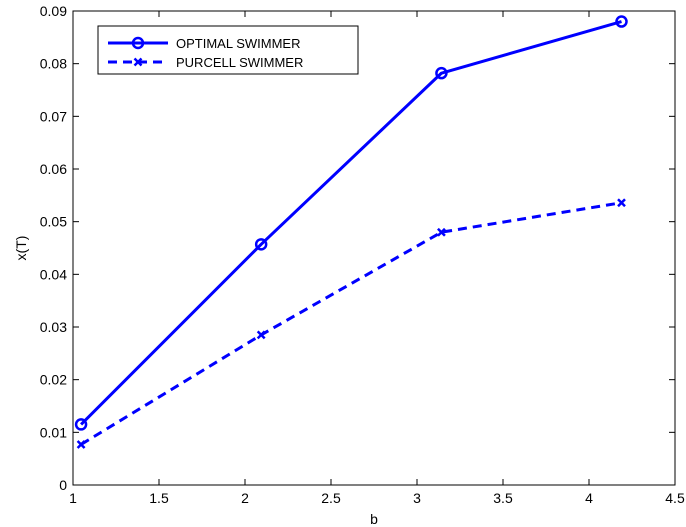 Image resolution: width=686 pixels, height=527 pixels. Describe the element at coordinates (53, 274) in the screenshot. I see `y-tick-label: 0.04` at that location.